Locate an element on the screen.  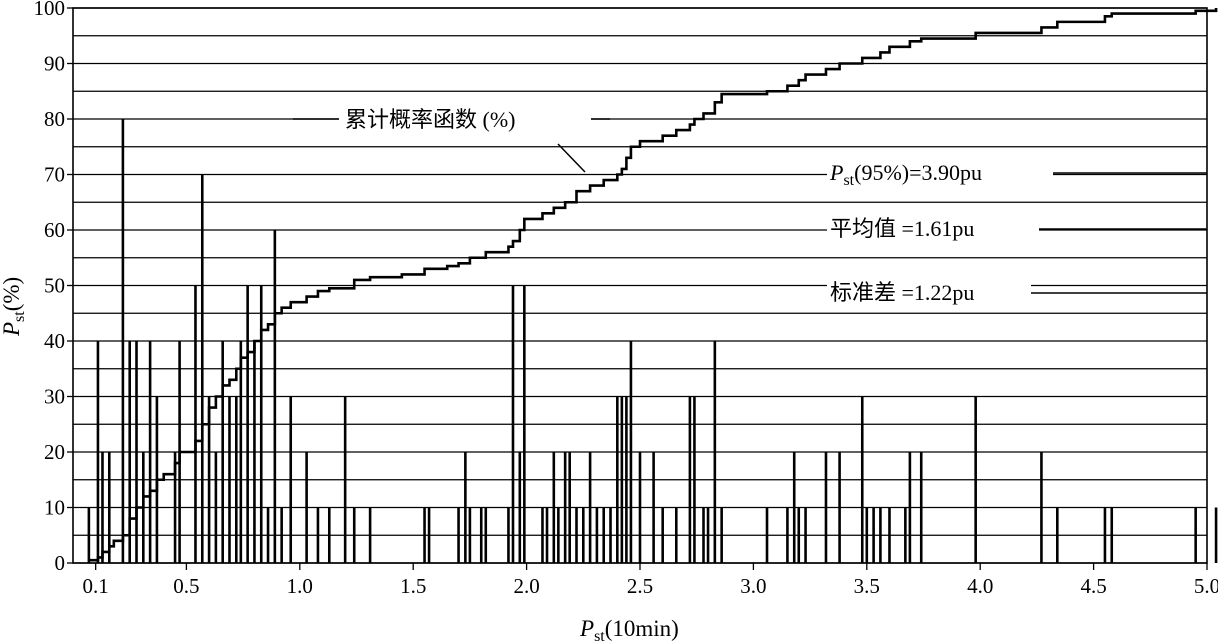
x-tick-label-3.0: 3.0 is located at coordinates (753, 586).